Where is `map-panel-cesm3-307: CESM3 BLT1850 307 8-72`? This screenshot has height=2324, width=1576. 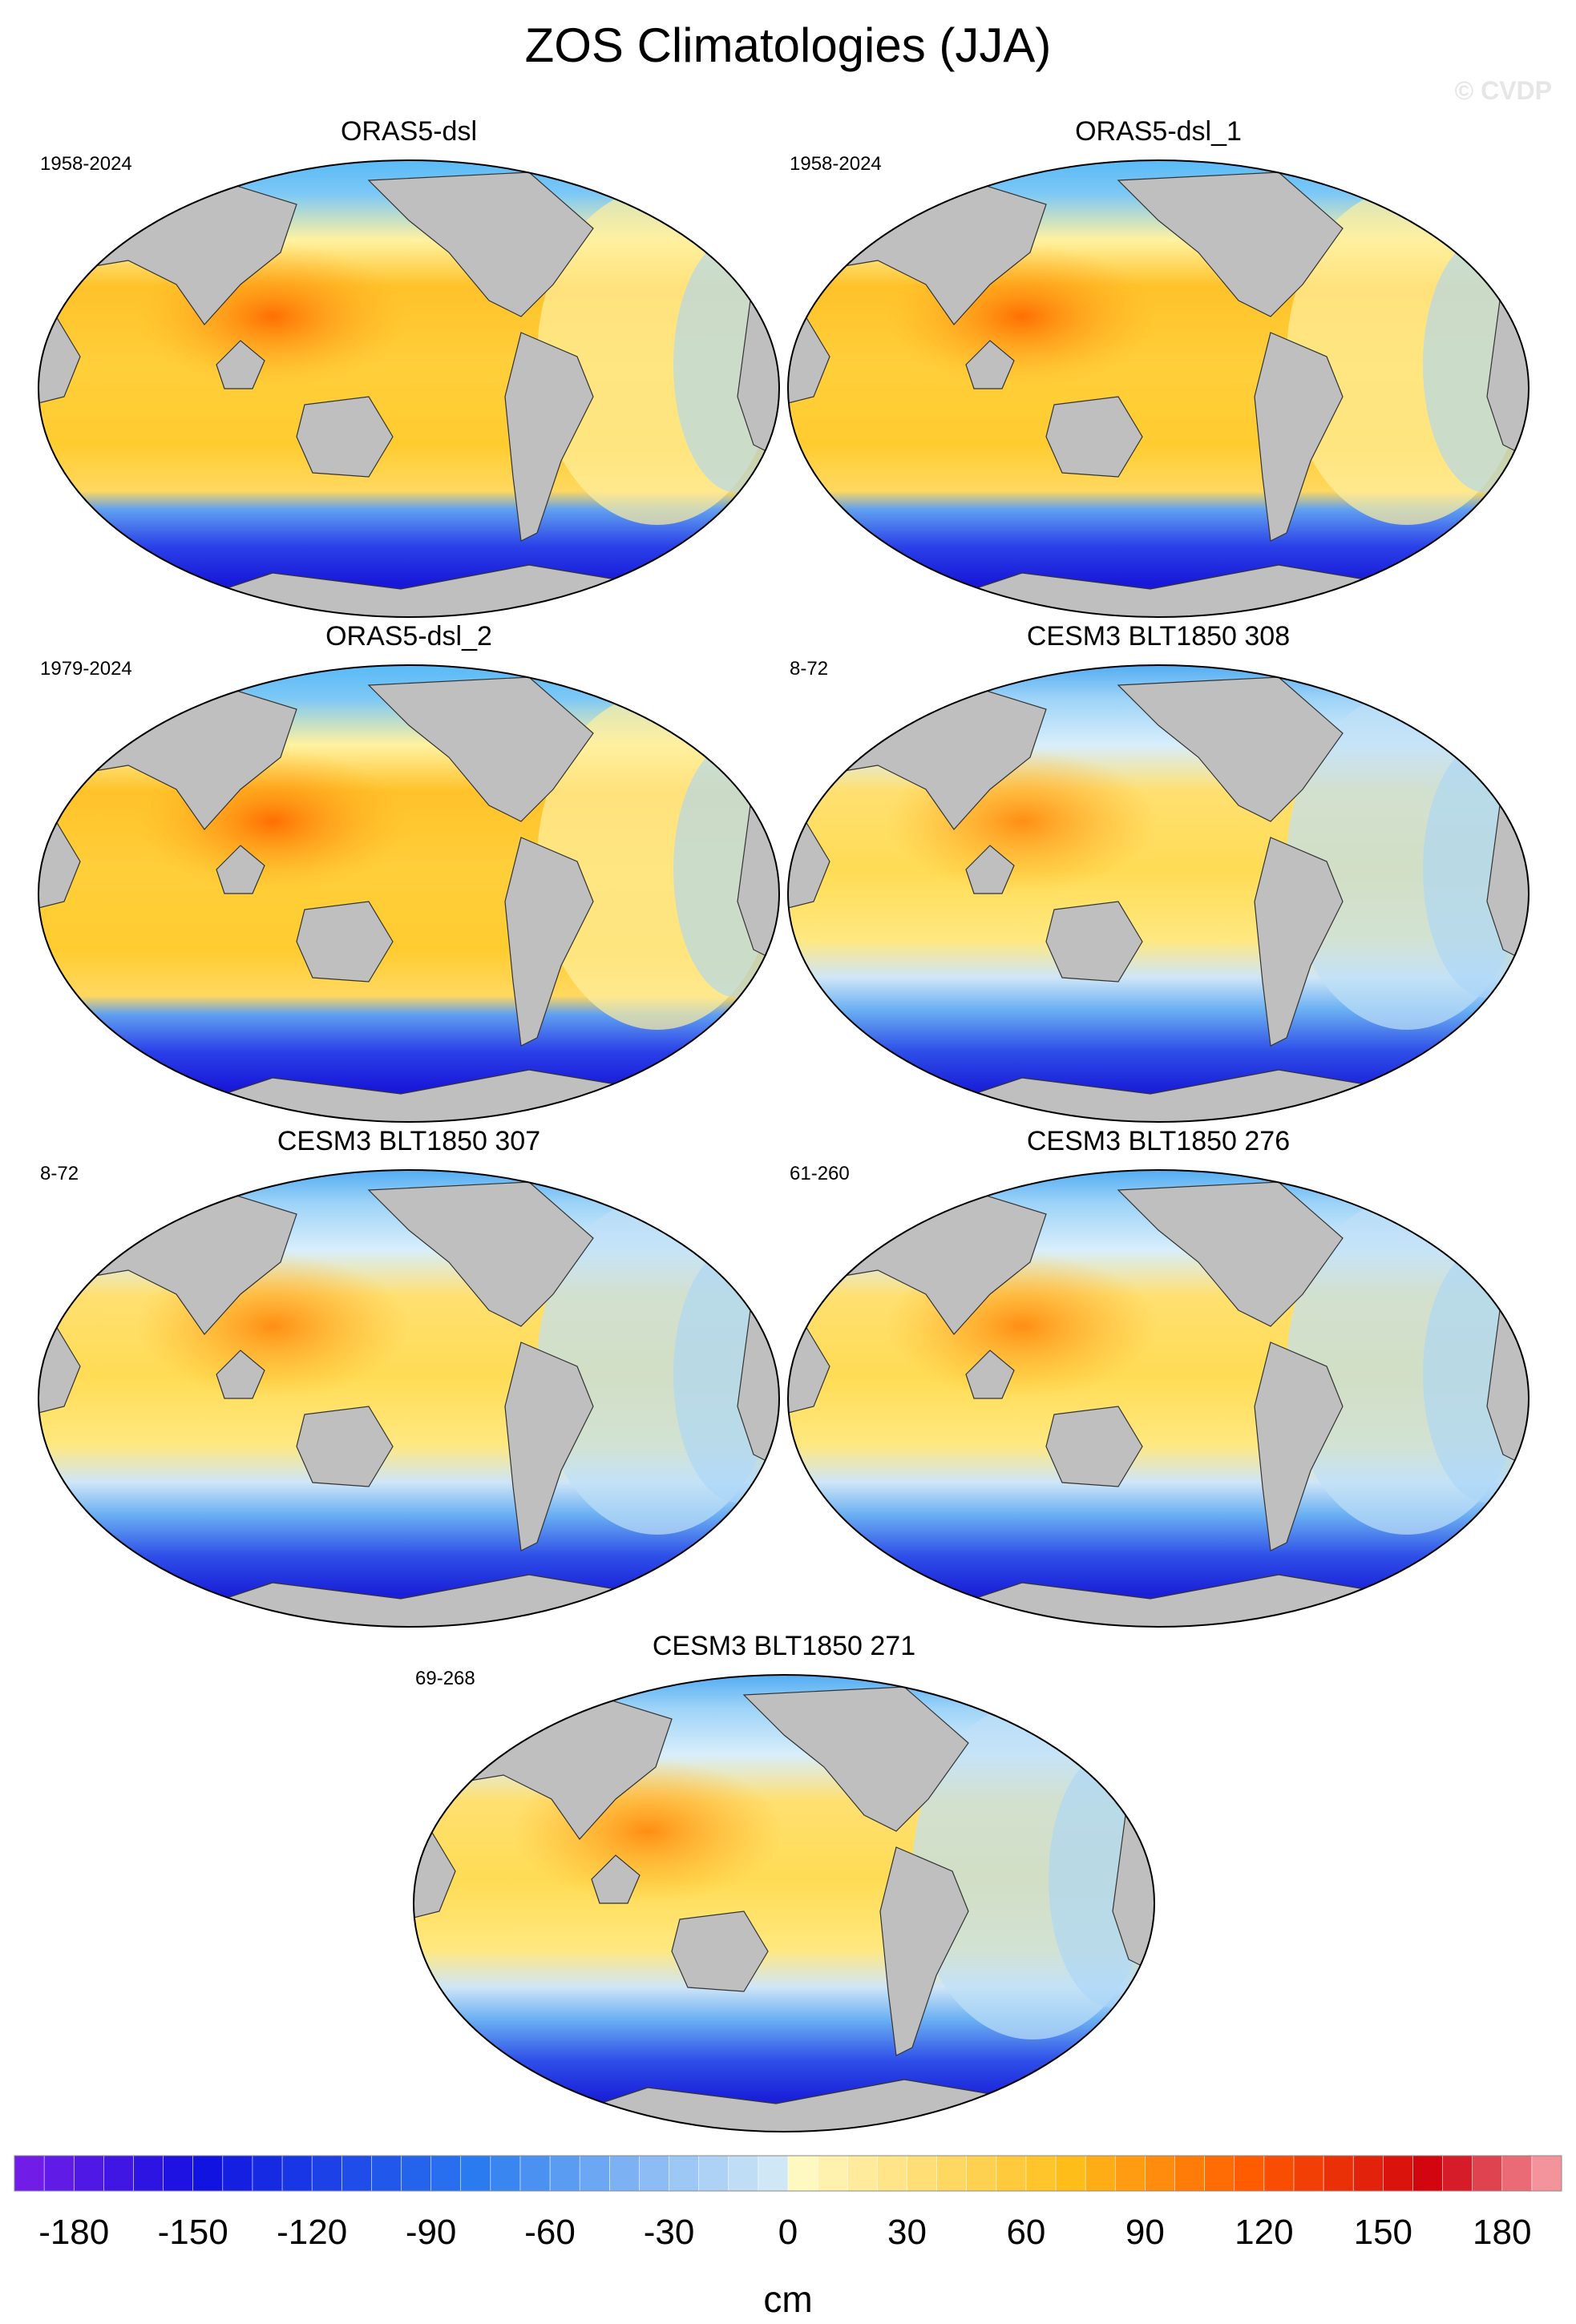
map-panel-cesm3-307: CESM3 BLT1850 307 8-72 is located at coordinates (409, 1382).